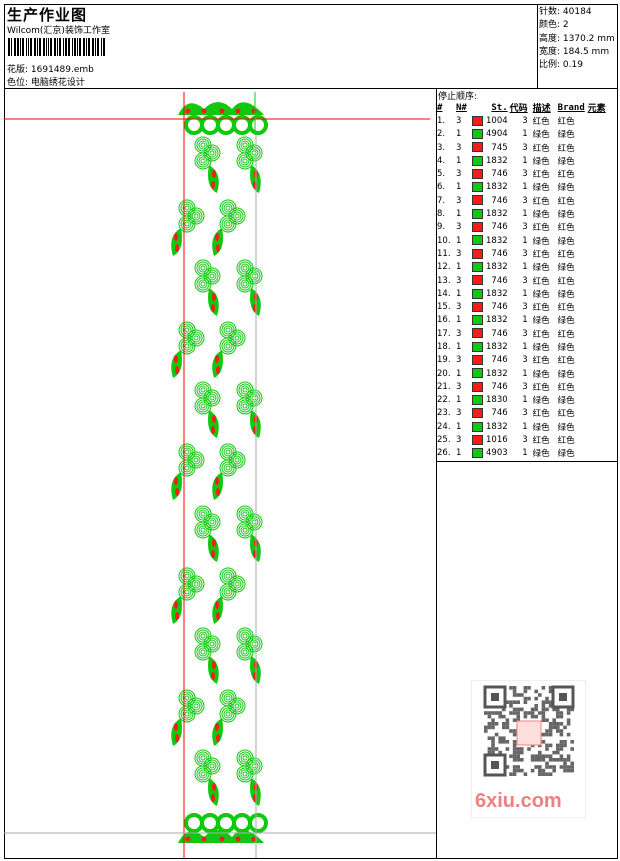 The width and height of the screenshot is (620, 861). I want to click on column-header: N#, so click(461, 107).